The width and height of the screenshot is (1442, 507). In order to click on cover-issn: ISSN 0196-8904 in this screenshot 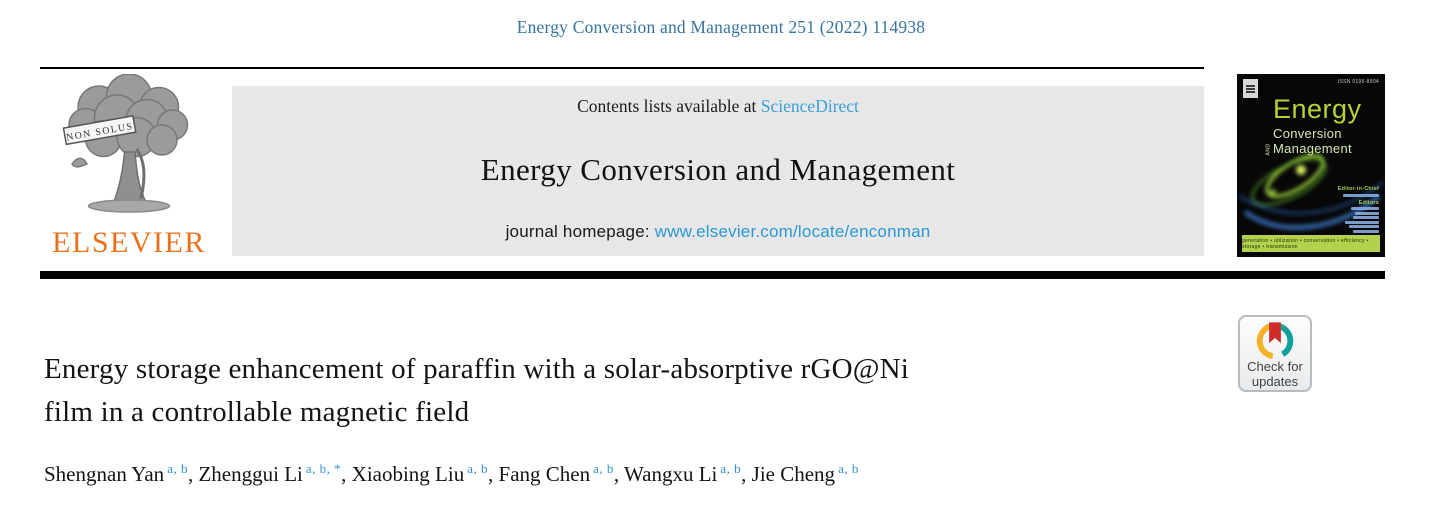, I will do `click(1358, 82)`.